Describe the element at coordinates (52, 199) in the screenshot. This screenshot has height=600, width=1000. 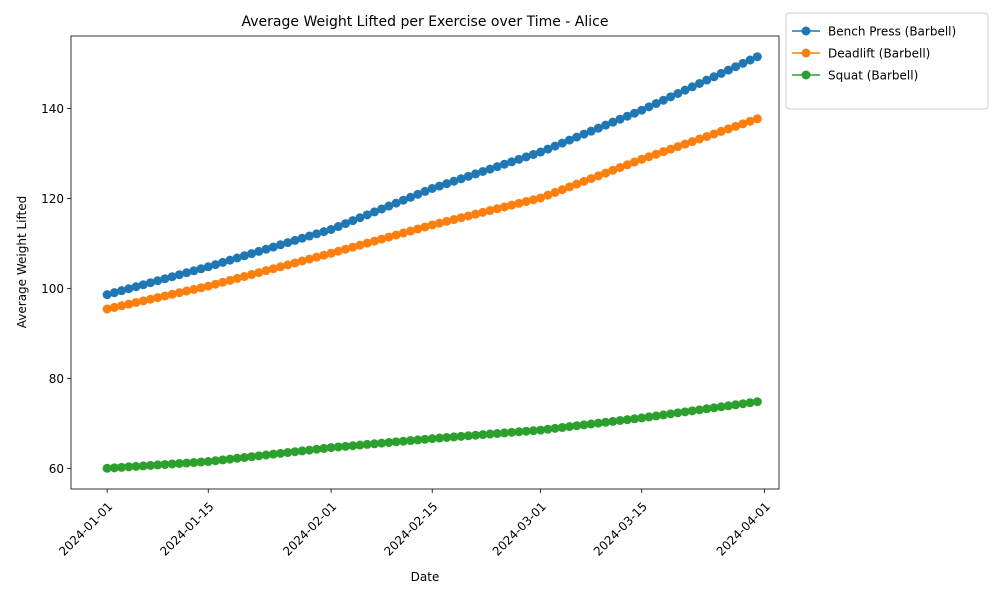
I see `y-tick-label: 120` at that location.